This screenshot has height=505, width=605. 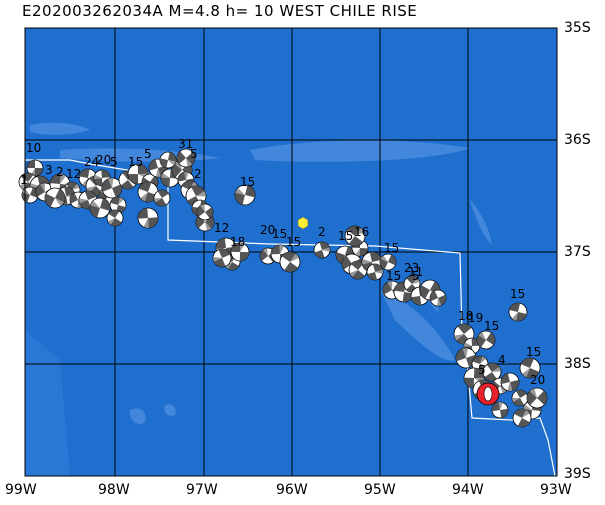 What do you see at coordinates (577, 28) in the screenshot?
I see `lat-label-35s: 35S` at bounding box center [577, 28].